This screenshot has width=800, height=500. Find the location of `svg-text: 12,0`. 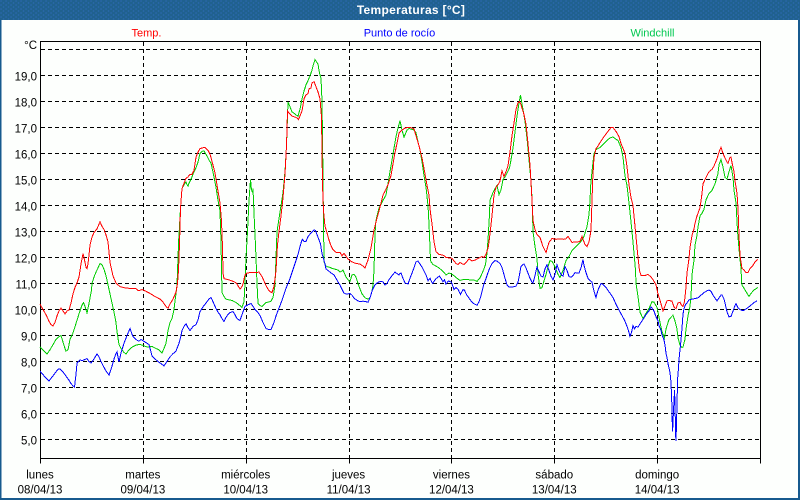

svg-text: 12,0 is located at coordinates (26, 260).